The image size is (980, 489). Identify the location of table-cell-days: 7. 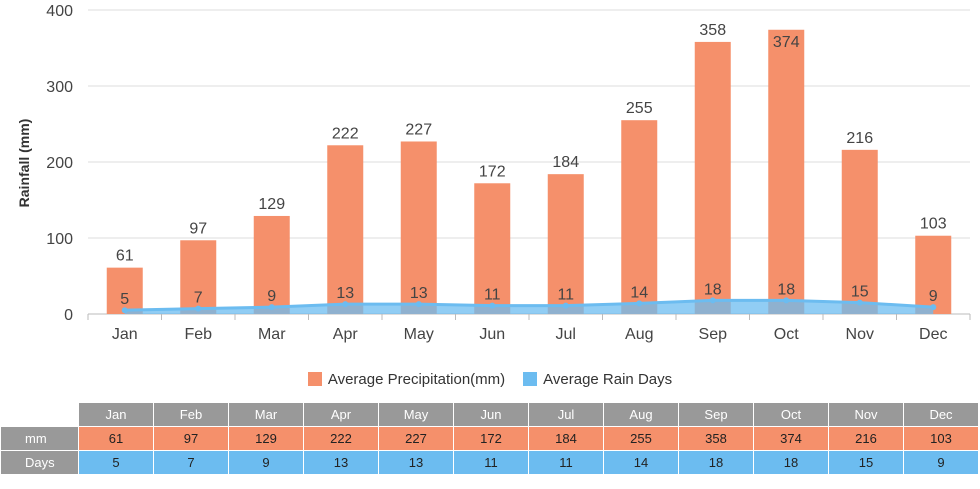
(191, 462).